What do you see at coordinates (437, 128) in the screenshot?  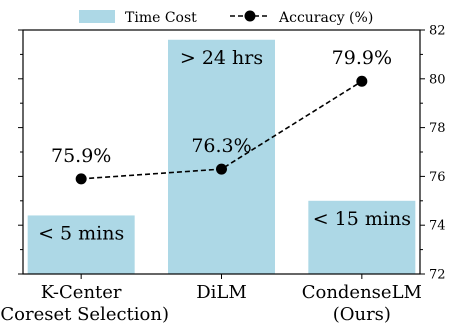 I see `right-tick-label: 78` at bounding box center [437, 128].